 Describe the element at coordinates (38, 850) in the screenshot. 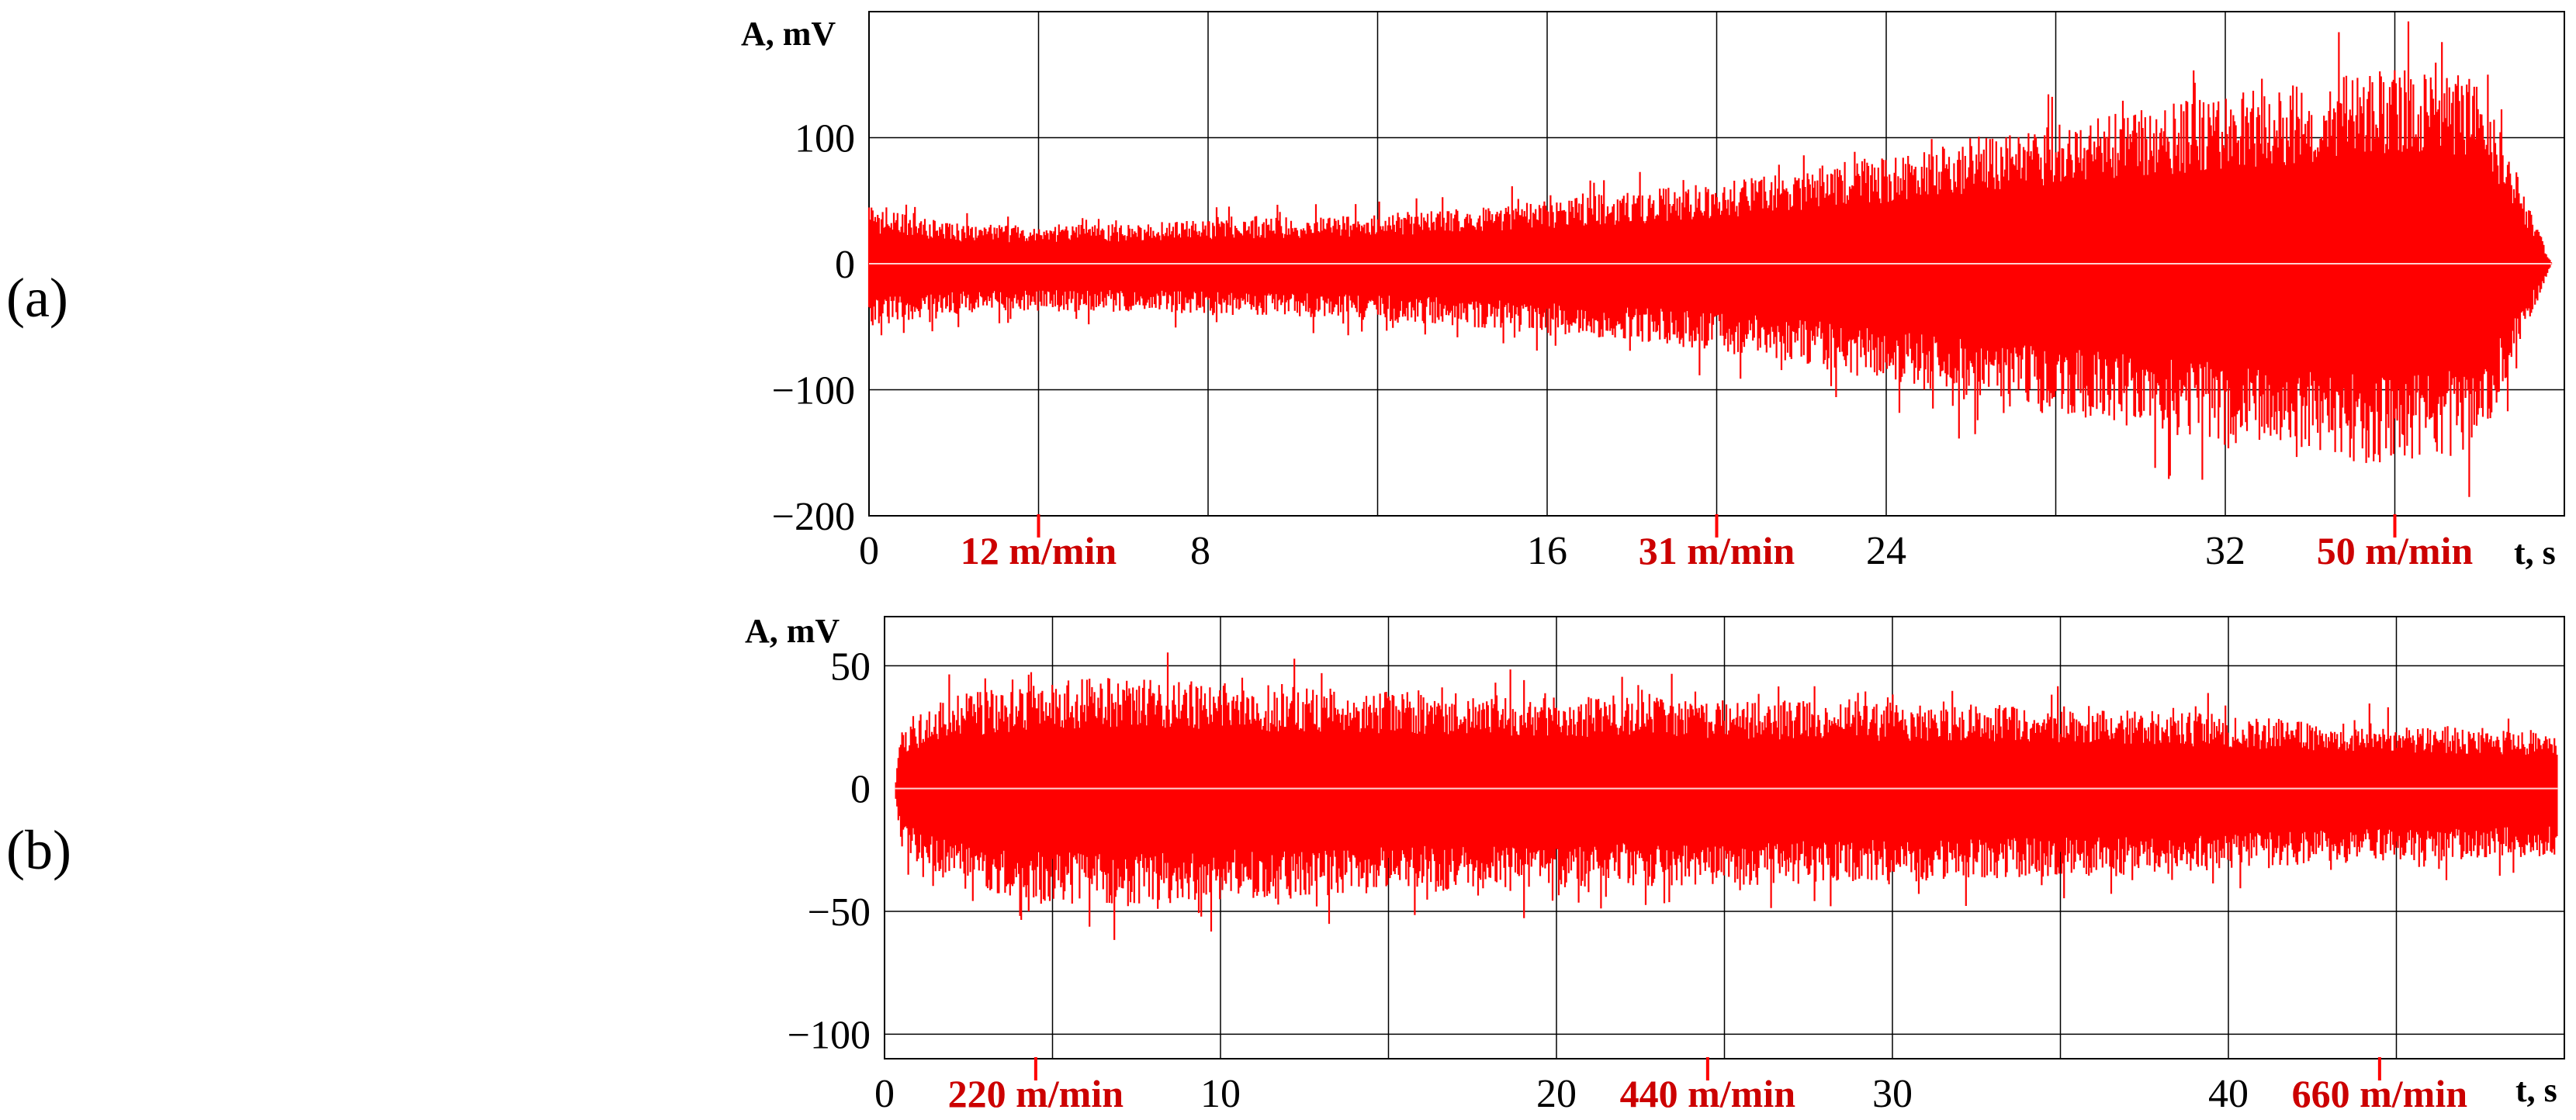

I see `panel-label-b: (b)` at that location.